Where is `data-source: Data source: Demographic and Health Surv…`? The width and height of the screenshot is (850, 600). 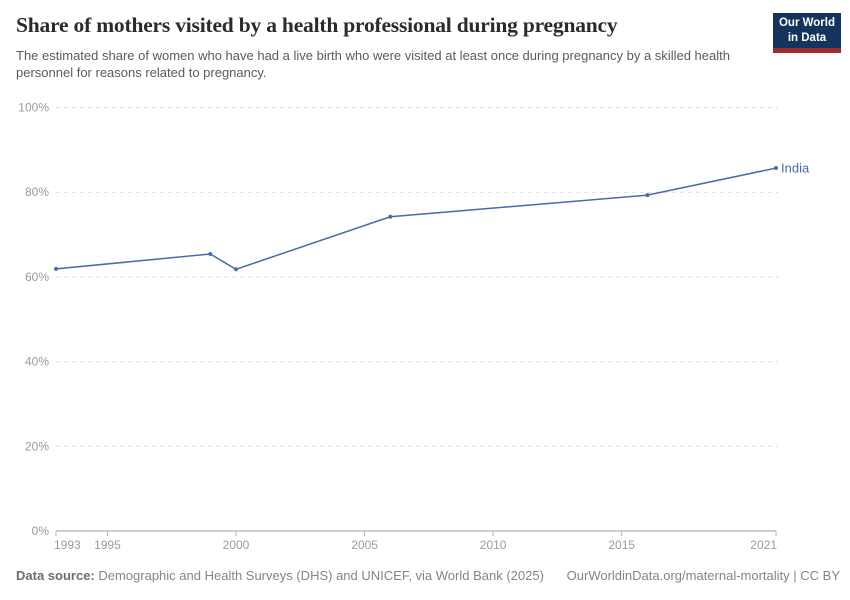 data-source: Data source: Demographic and Health Surv… is located at coordinates (280, 575).